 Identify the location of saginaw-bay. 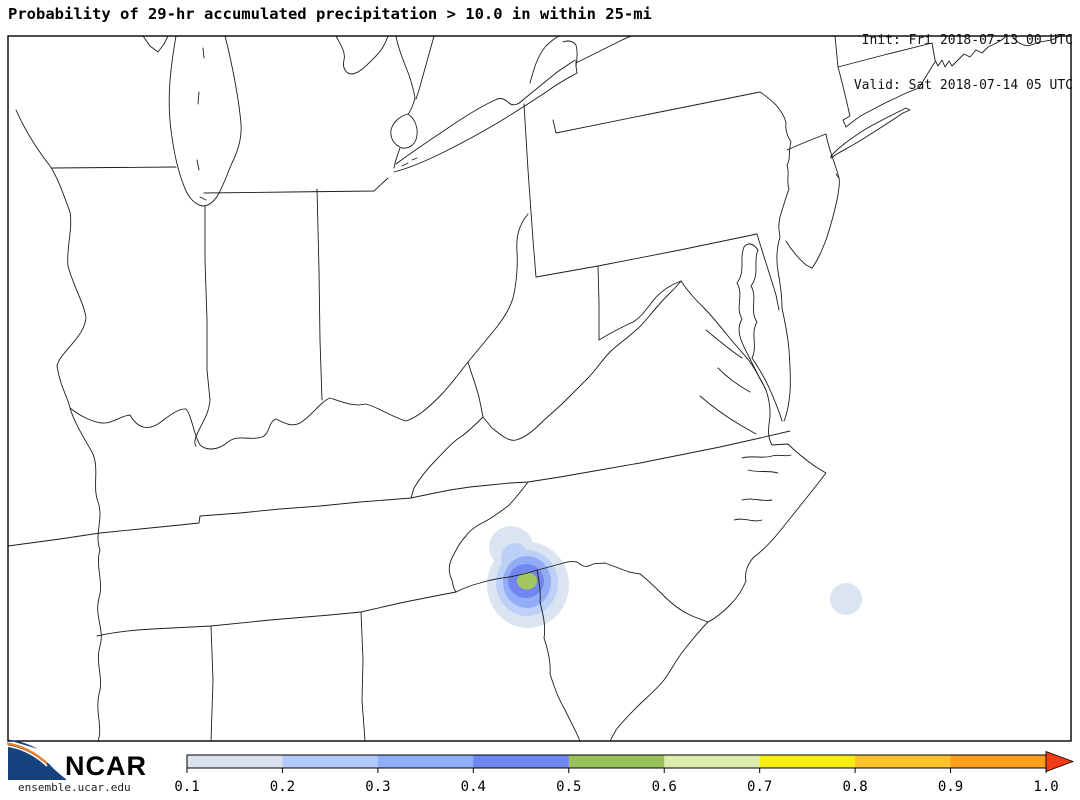
(362, 55).